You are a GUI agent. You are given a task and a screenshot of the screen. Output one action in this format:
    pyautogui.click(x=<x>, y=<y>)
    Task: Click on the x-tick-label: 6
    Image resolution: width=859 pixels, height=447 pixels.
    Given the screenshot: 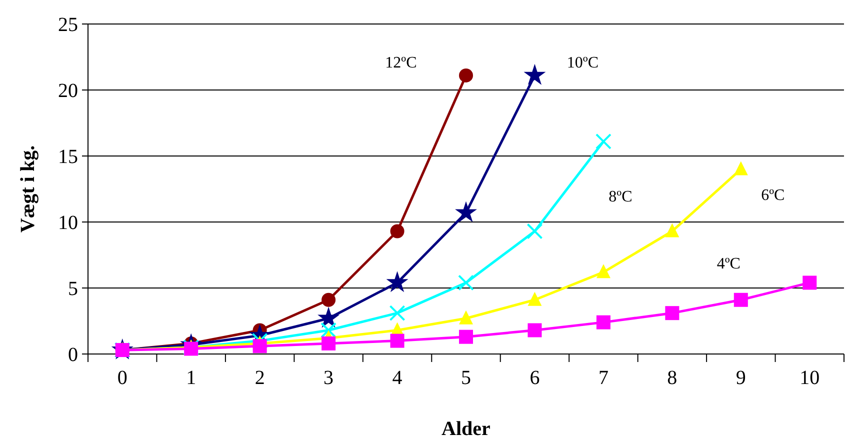 What is the action you would take?
    pyautogui.click(x=535, y=378)
    